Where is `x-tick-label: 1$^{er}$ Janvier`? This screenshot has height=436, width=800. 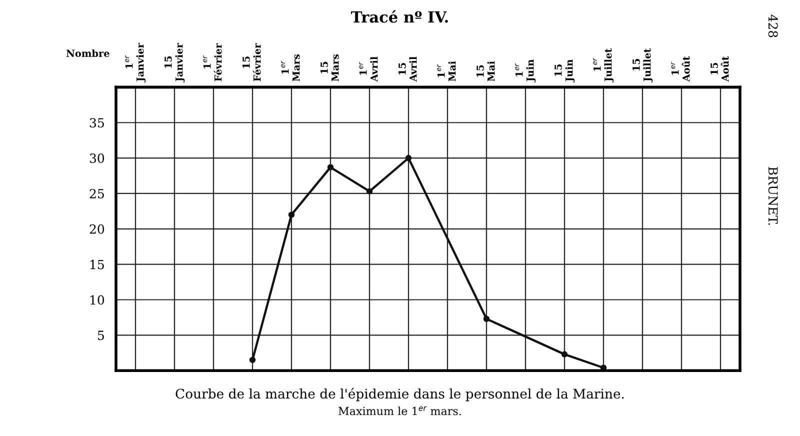
x-tick-label: 1$^{er}$ Janvier is located at coordinates (135, 62).